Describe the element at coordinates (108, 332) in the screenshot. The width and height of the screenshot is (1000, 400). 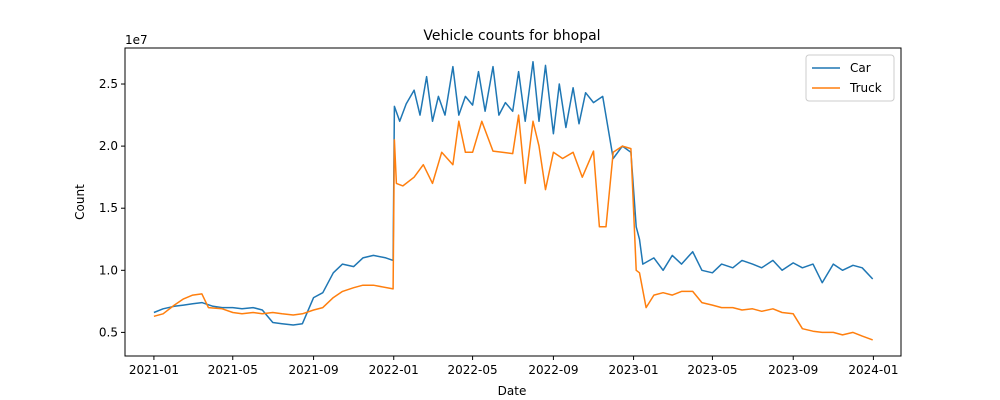
I see `y-tick-label: 0.5` at that location.